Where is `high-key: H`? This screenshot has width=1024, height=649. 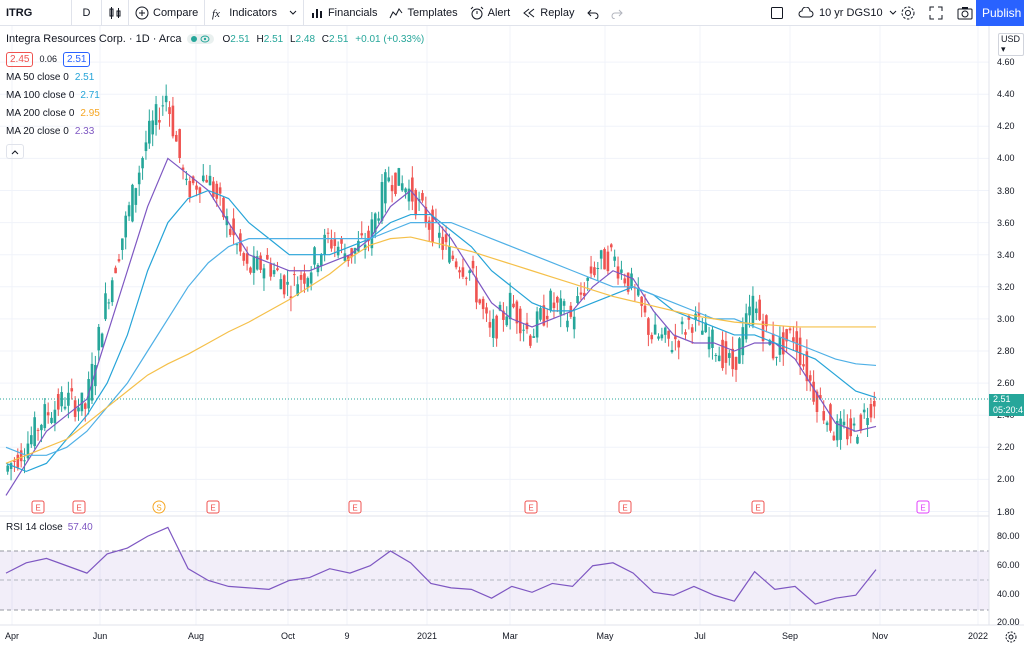 high-key: H is located at coordinates (260, 39).